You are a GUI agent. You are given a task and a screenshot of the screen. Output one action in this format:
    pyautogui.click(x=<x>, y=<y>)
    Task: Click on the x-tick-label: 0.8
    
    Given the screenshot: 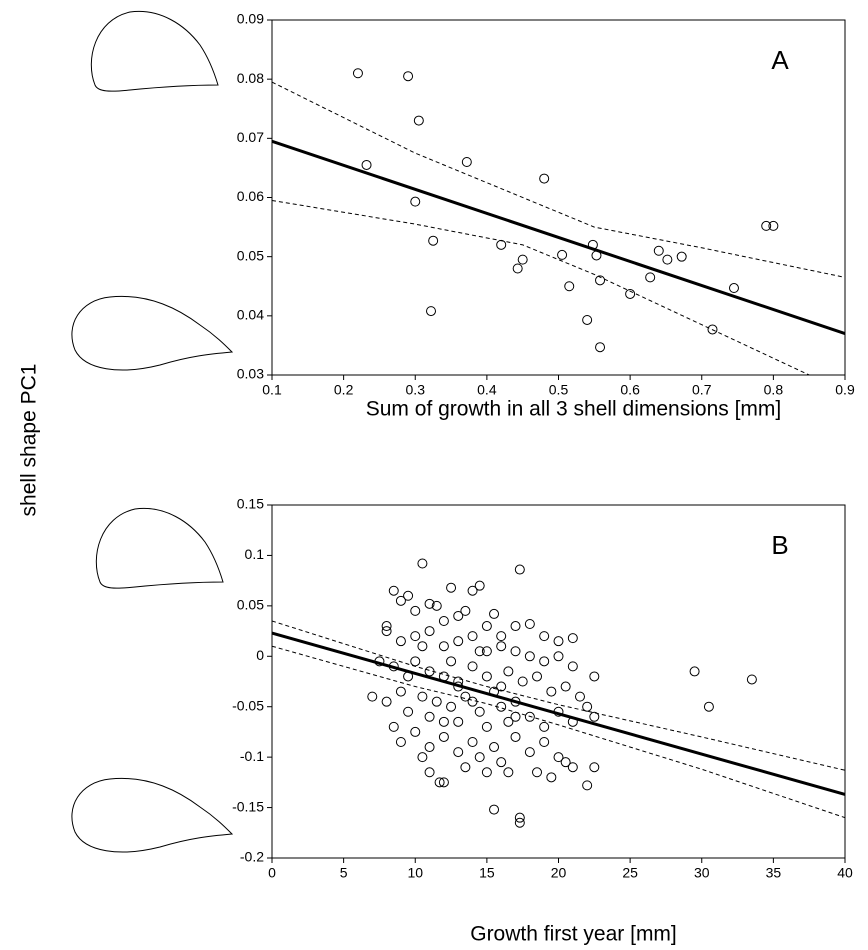 What is the action you would take?
    pyautogui.click(x=774, y=390)
    